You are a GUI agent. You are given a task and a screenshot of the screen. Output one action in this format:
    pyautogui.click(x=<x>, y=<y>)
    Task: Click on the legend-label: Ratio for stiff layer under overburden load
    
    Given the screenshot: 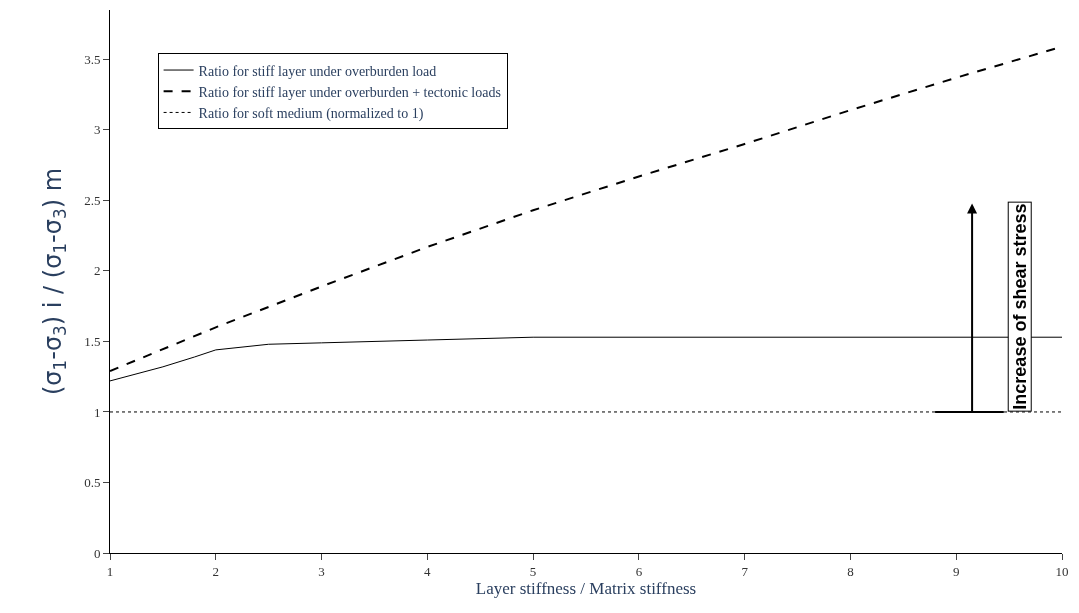 What is the action you would take?
    pyautogui.click(x=317, y=71)
    